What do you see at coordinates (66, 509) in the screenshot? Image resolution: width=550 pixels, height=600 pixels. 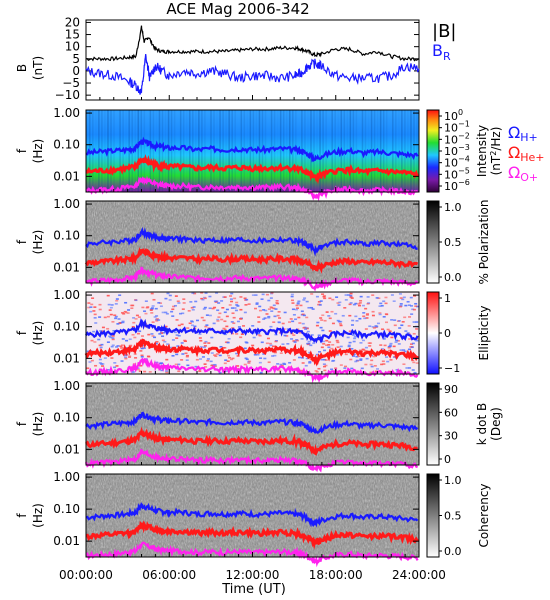 I see `coherency-ytick-label: 0.10` at bounding box center [66, 509].